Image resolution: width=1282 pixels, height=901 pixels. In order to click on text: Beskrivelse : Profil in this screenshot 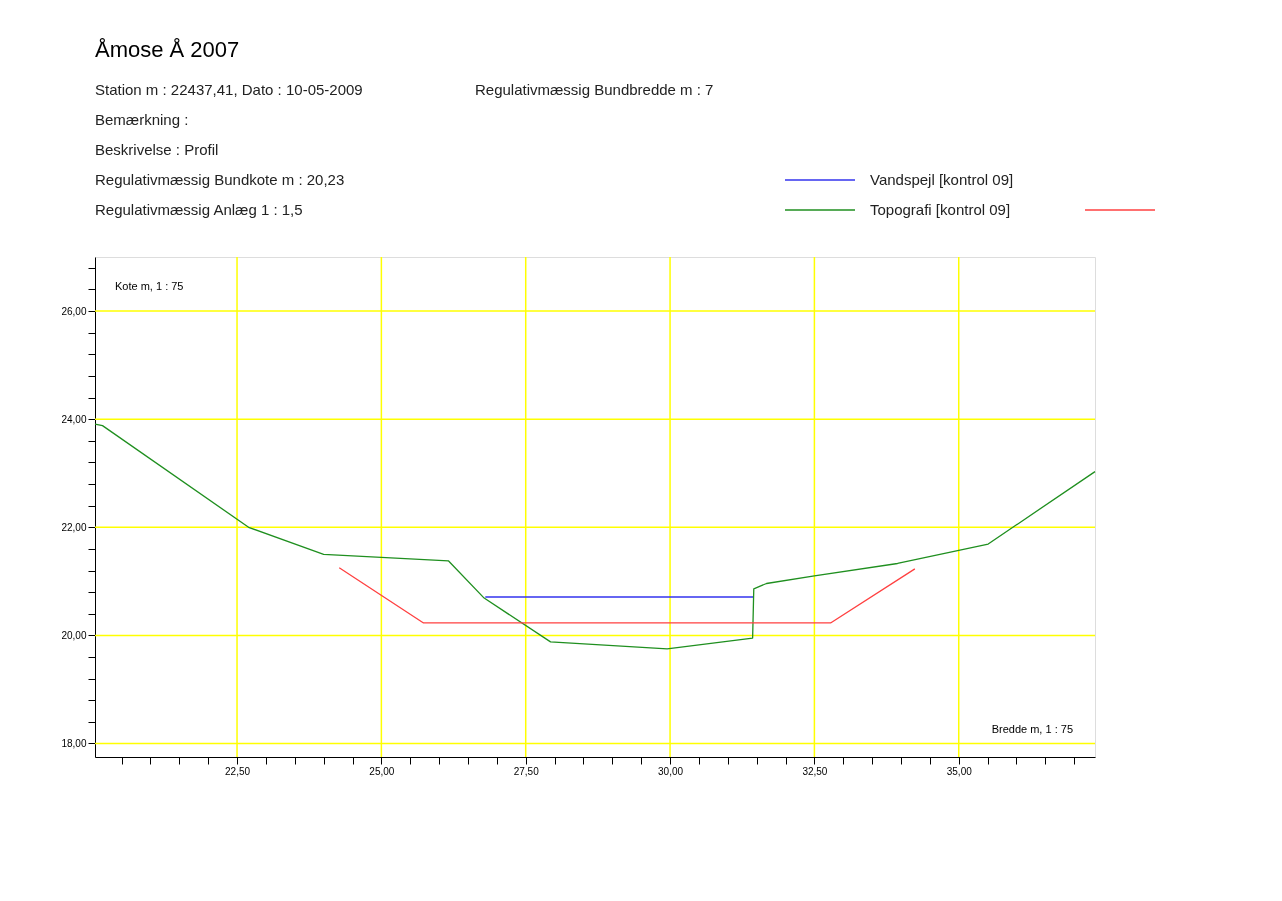, I will do `click(157, 149)`.